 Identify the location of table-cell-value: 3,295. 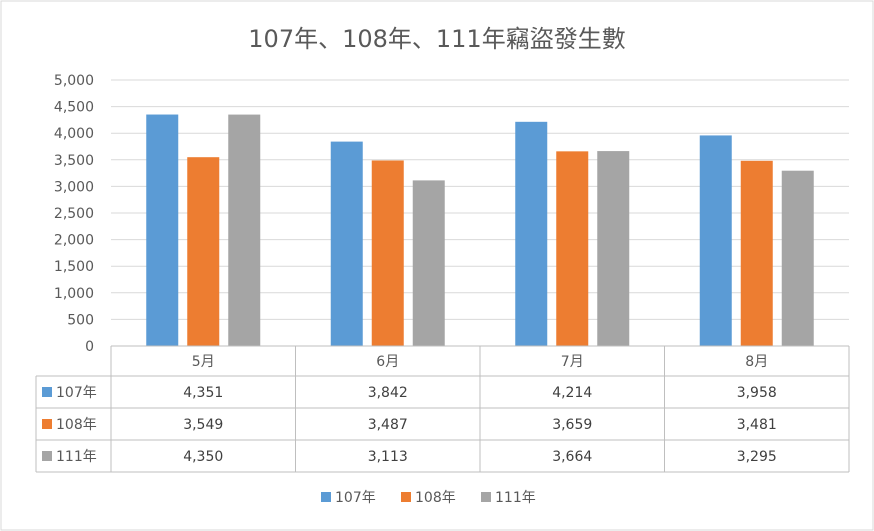
(757, 457).